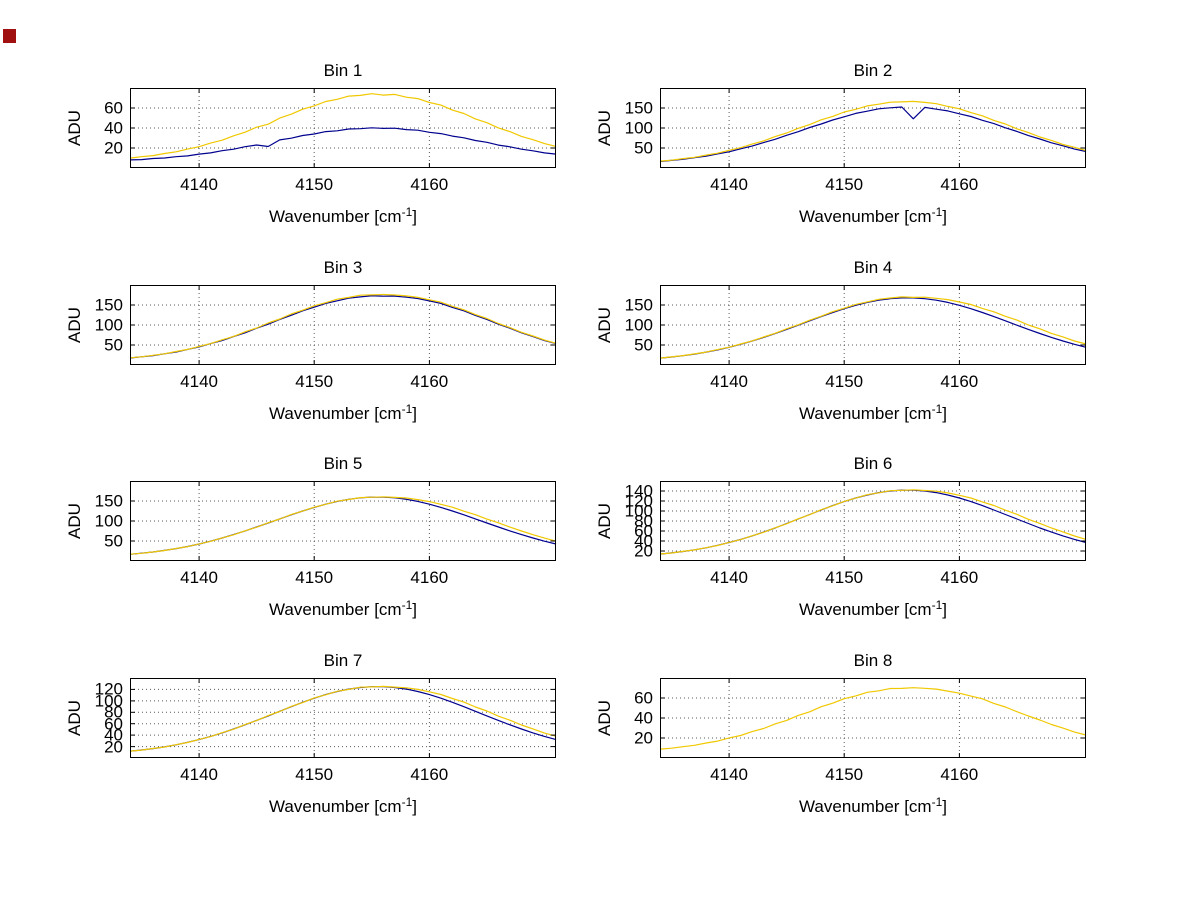 The height and width of the screenshot is (901, 1200). Describe the element at coordinates (873, 463) in the screenshot. I see `plot-title: Bin 6` at that location.